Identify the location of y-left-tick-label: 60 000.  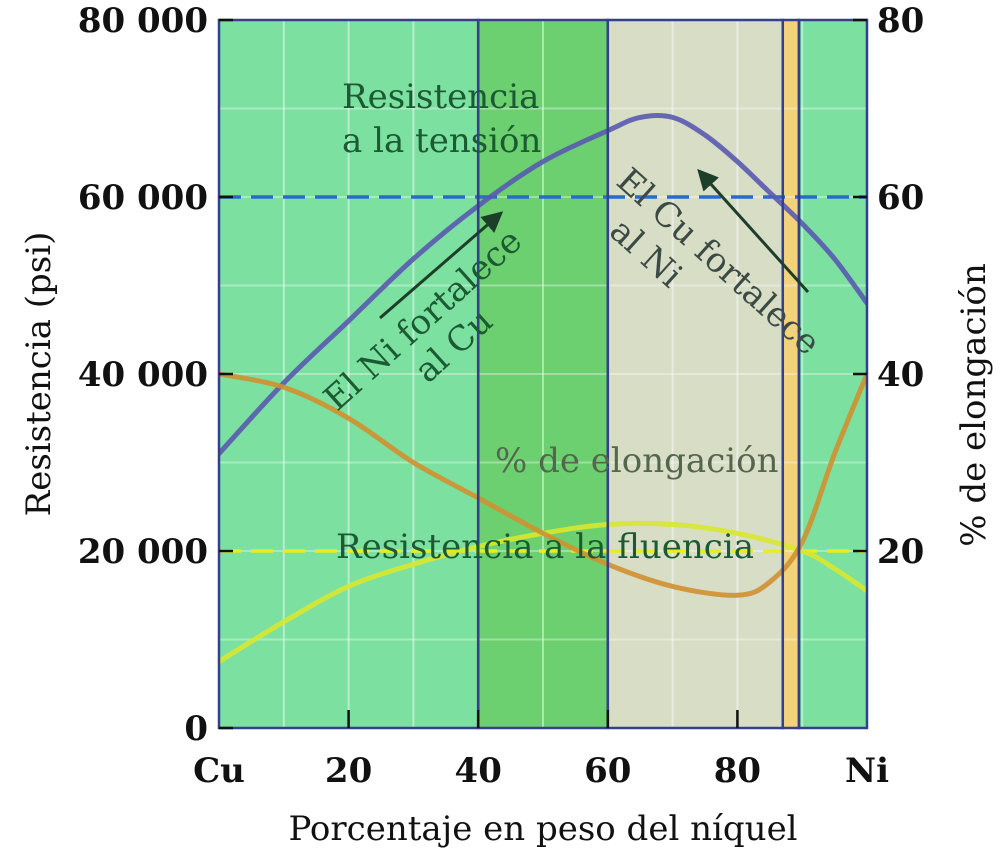
(143, 198).